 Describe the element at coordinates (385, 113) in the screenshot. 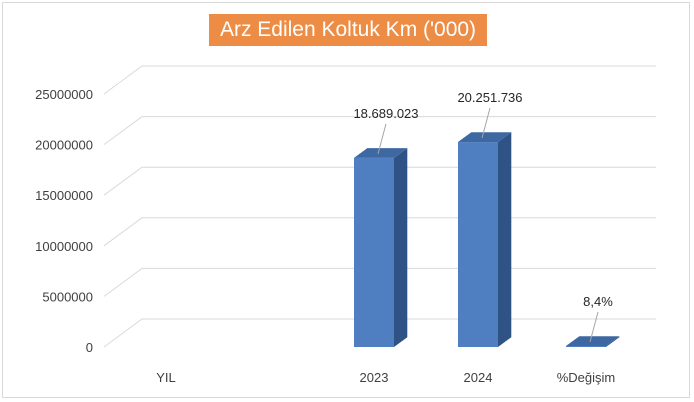

I see `data-label: 18.689.023` at that location.